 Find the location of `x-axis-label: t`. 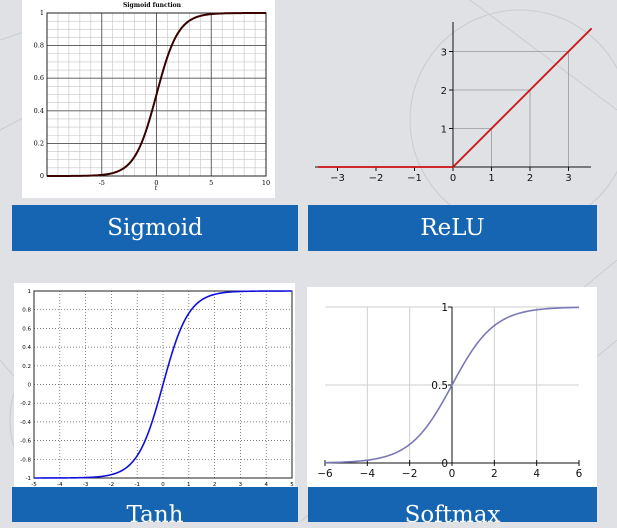

x-axis-label: t is located at coordinates (156, 188).